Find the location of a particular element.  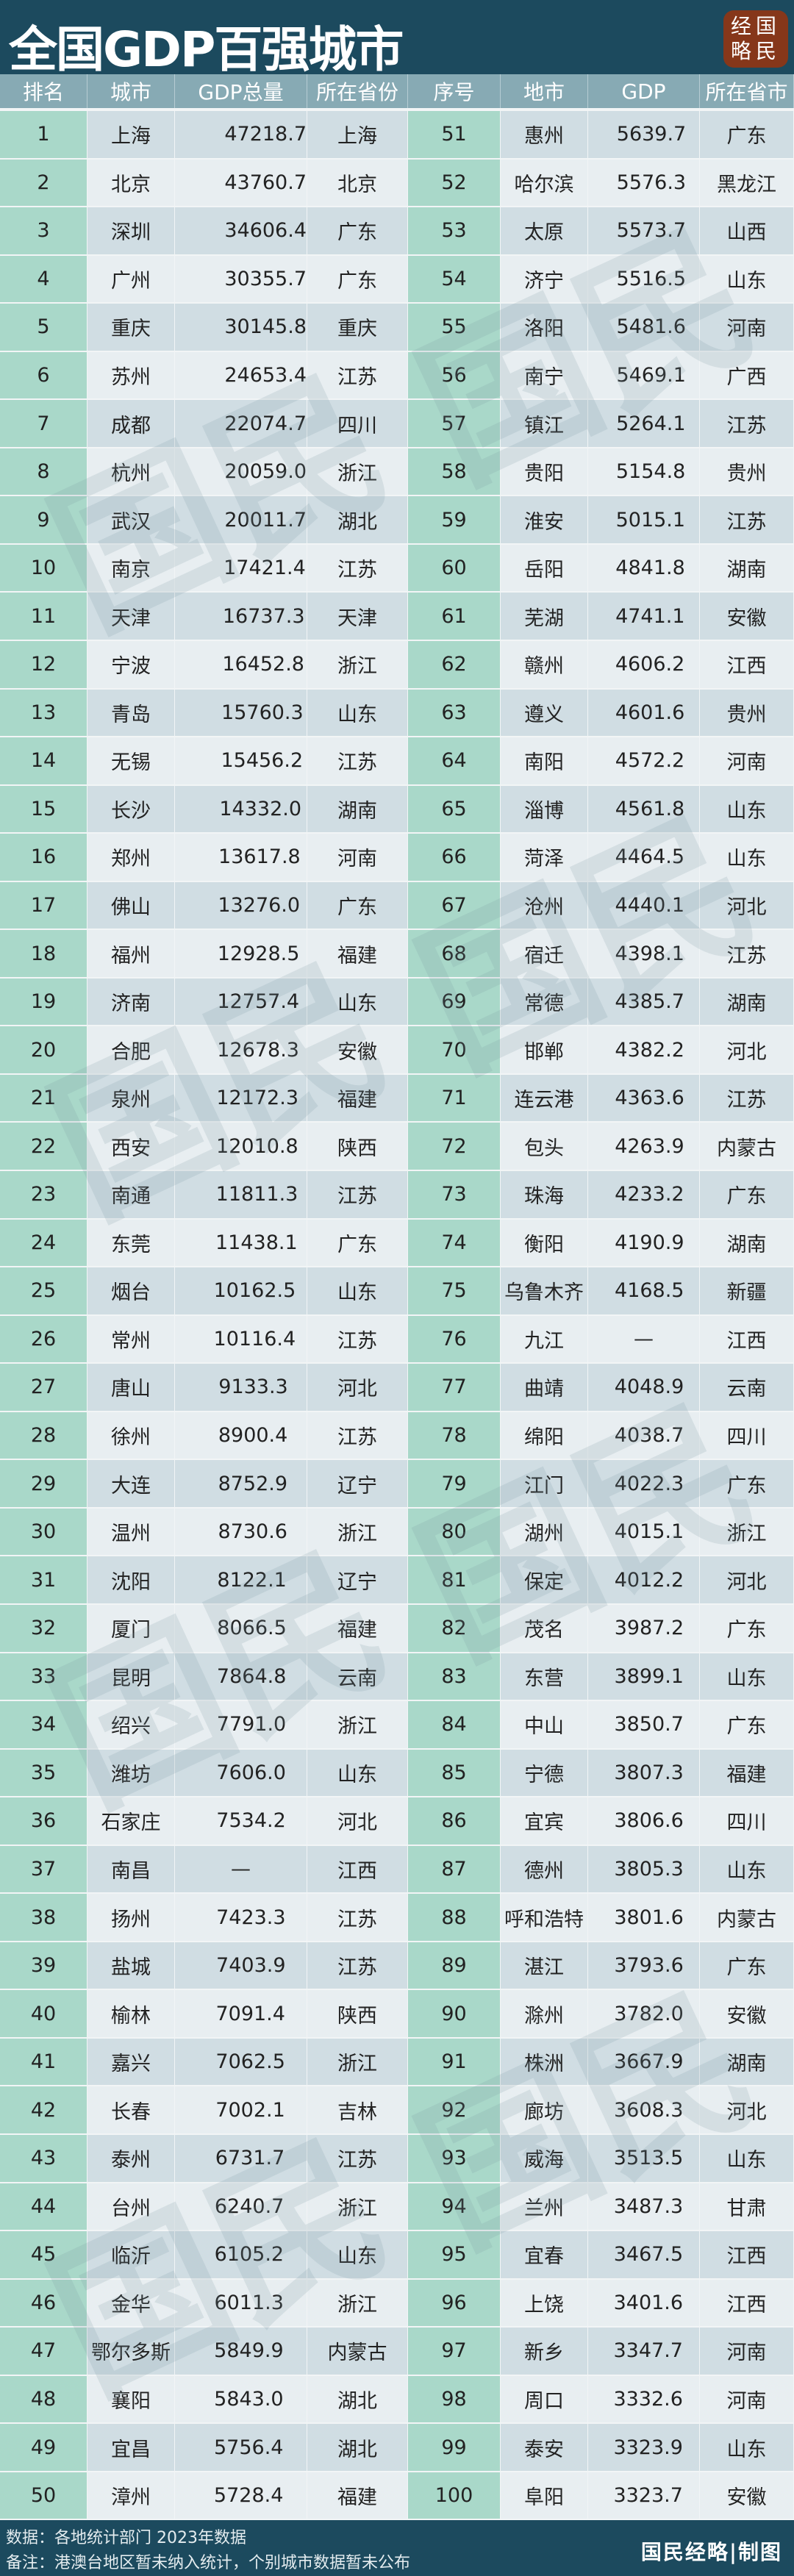

gdp-cell: 4606.2 is located at coordinates (644, 664).